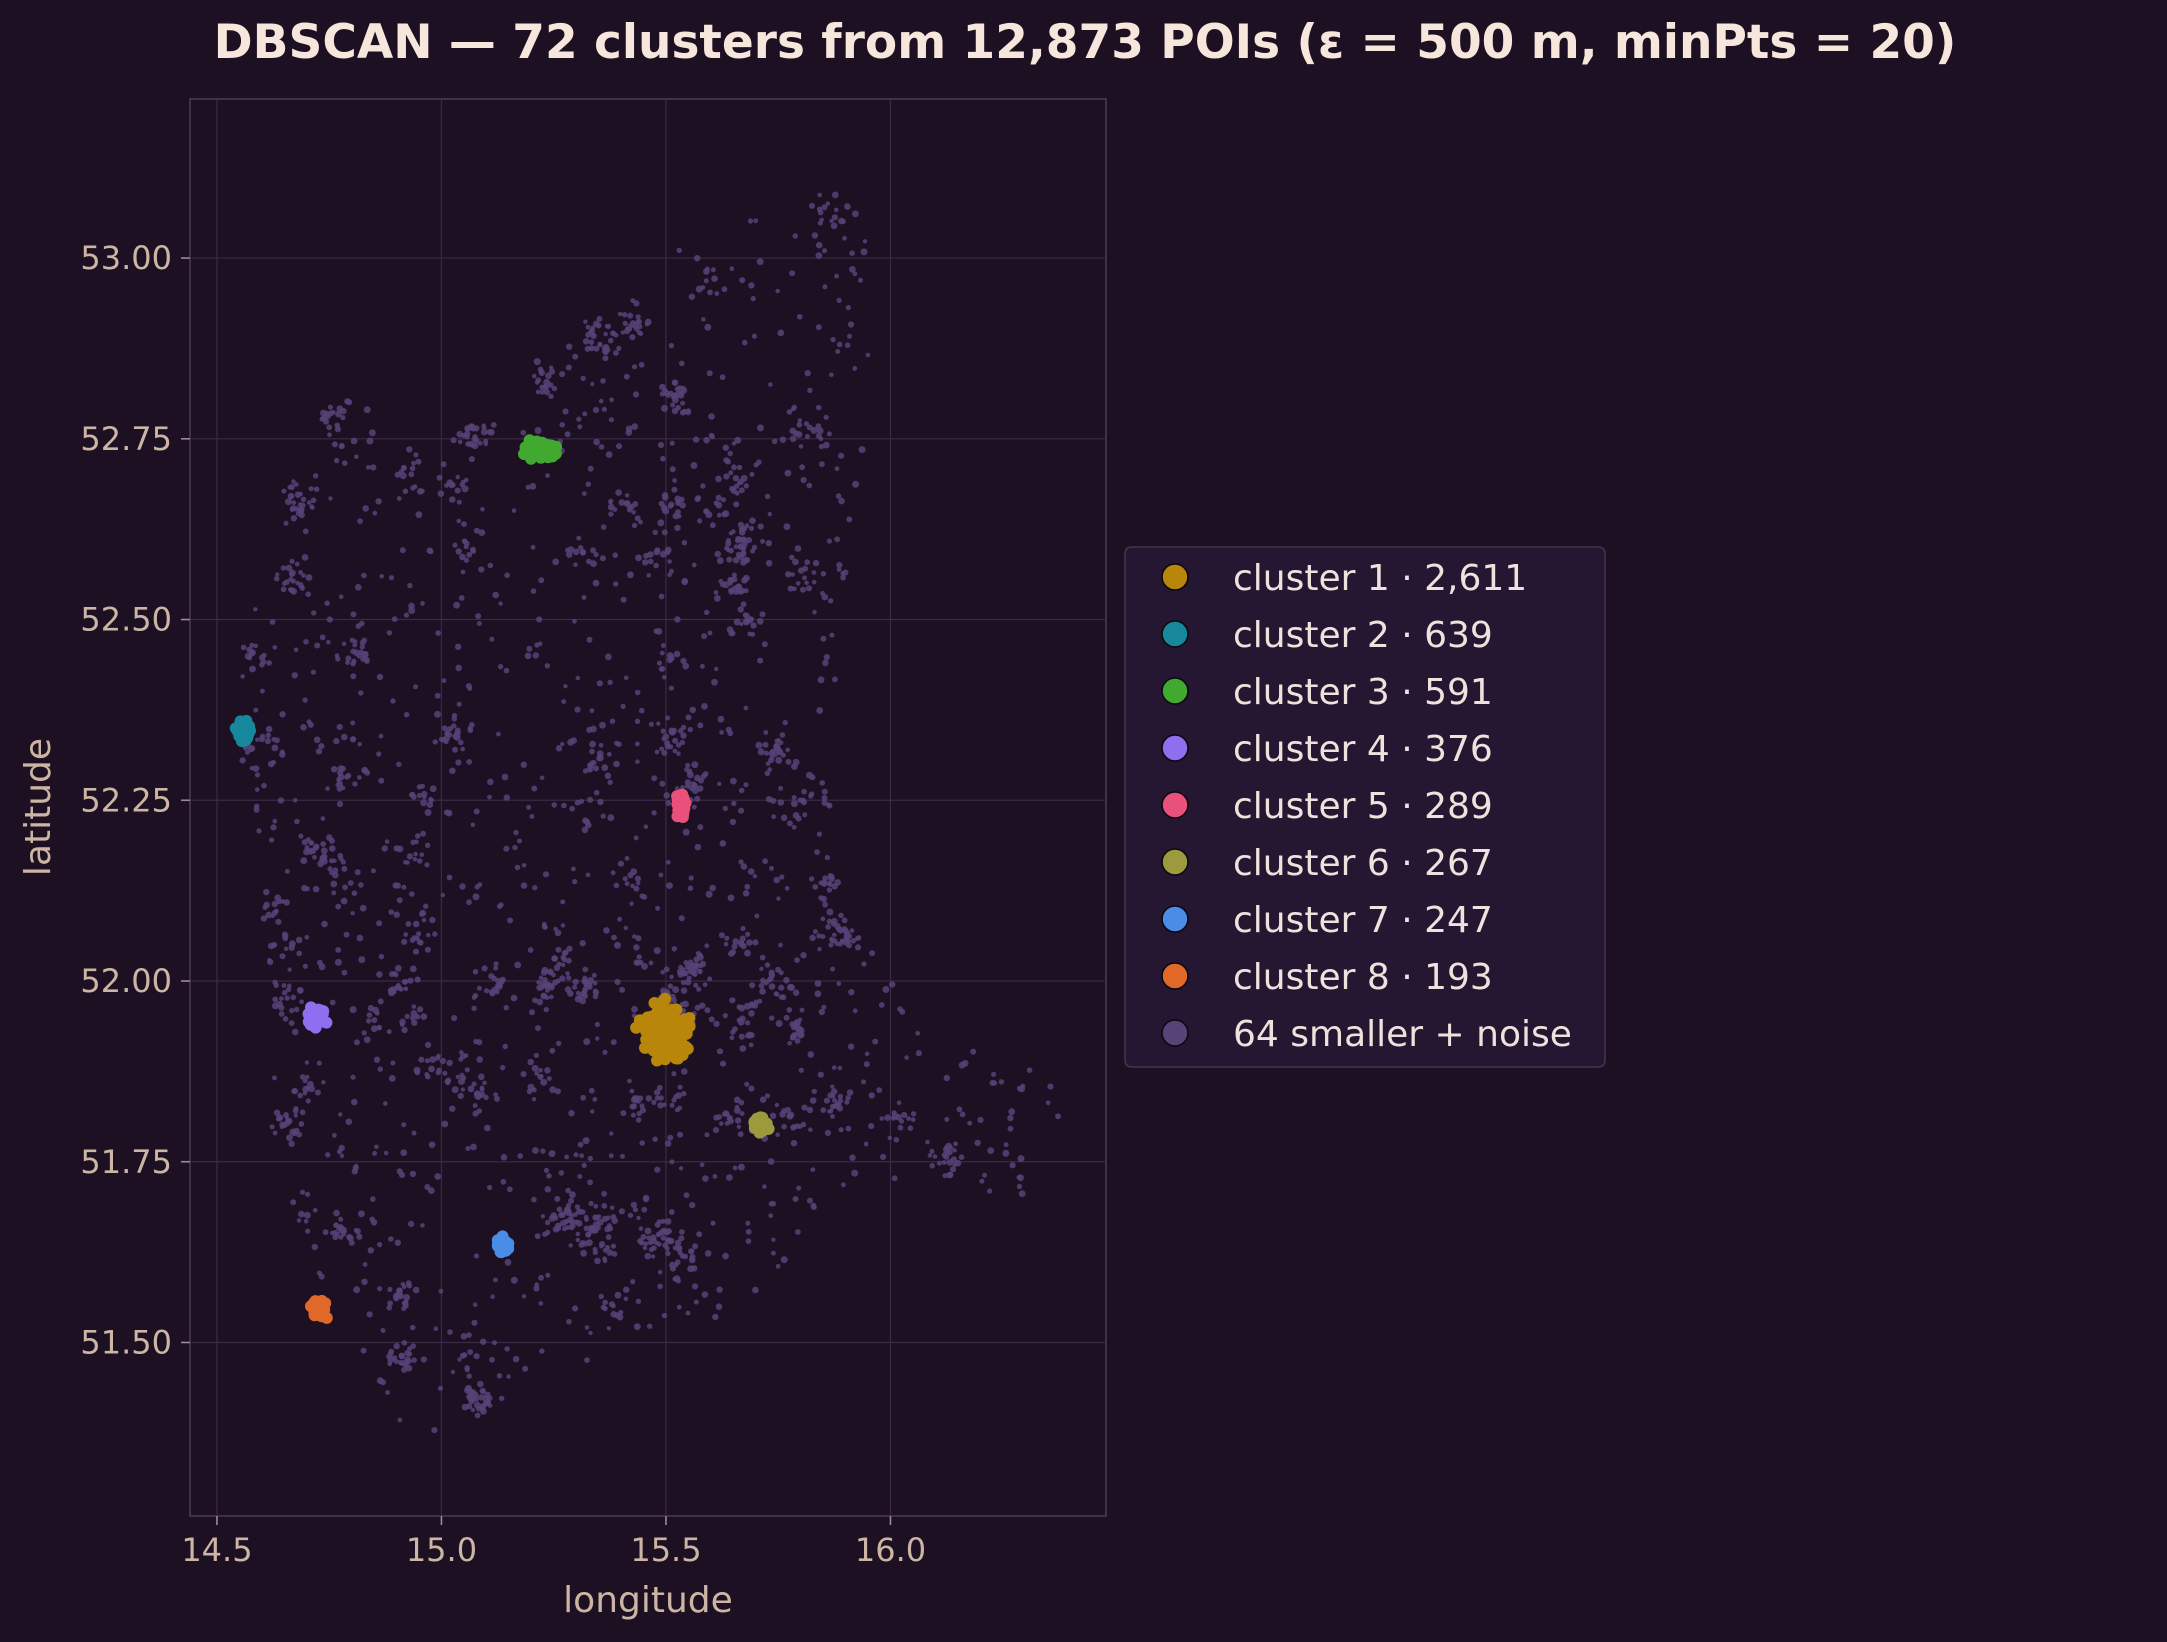  Describe the element at coordinates (126, 800) in the screenshot. I see `y-tick-label: 52.25` at that location.